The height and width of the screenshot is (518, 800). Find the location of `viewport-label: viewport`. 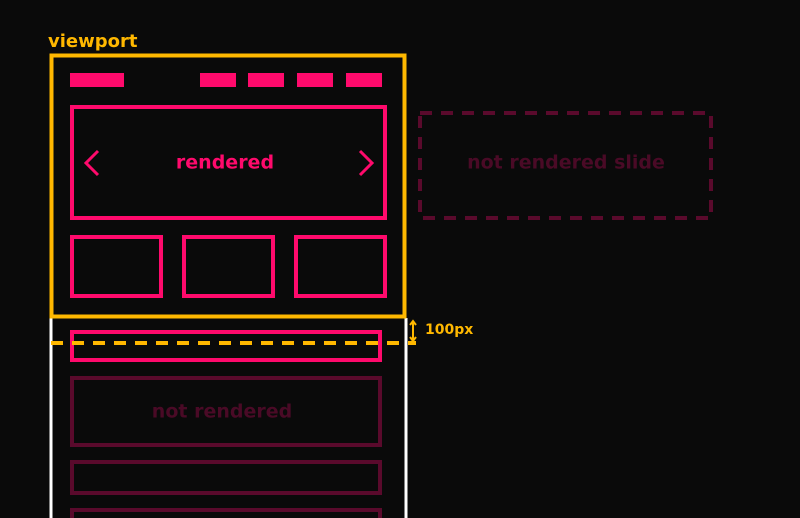

viewport-label: viewport is located at coordinates (93, 41).